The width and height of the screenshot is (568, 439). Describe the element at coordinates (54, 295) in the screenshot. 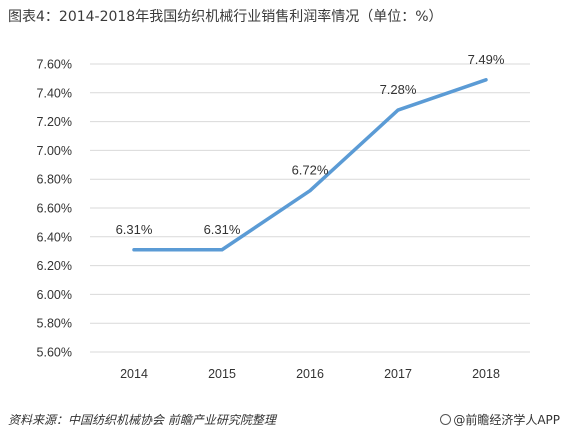

I see `y-tick-label: 6.00%` at that location.